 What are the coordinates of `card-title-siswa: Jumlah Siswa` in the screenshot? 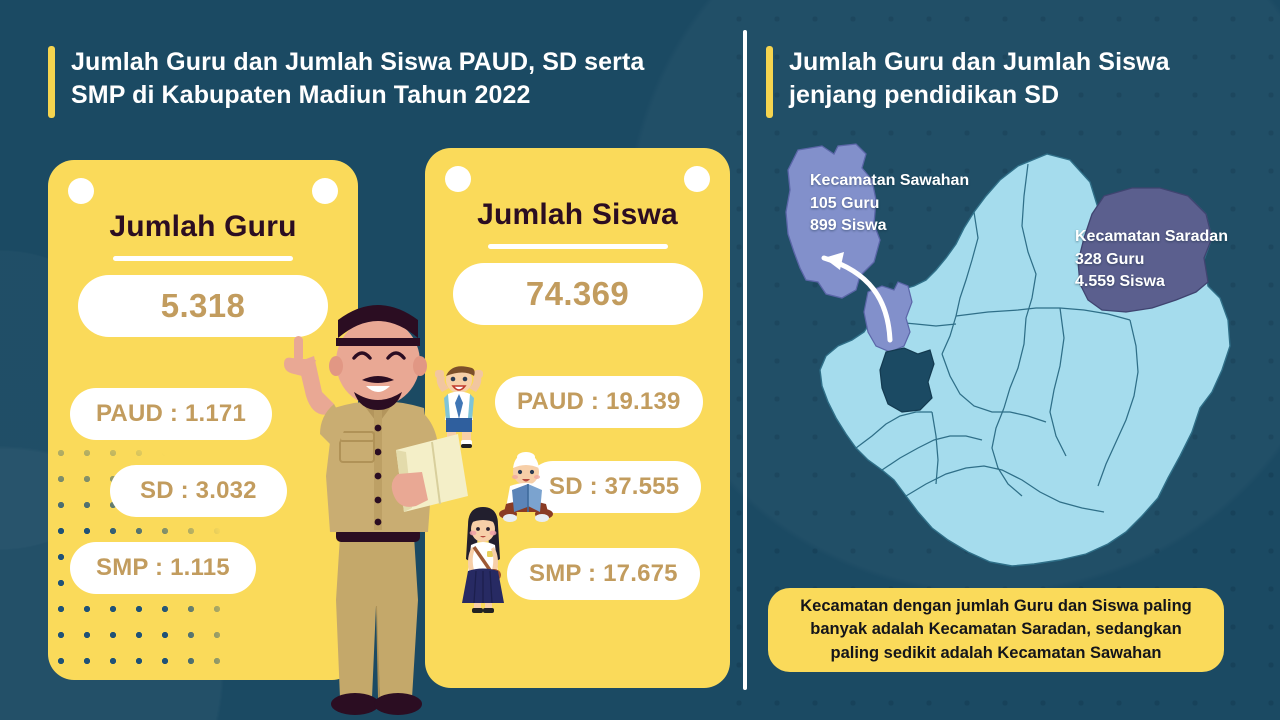 It's located at (577, 214).